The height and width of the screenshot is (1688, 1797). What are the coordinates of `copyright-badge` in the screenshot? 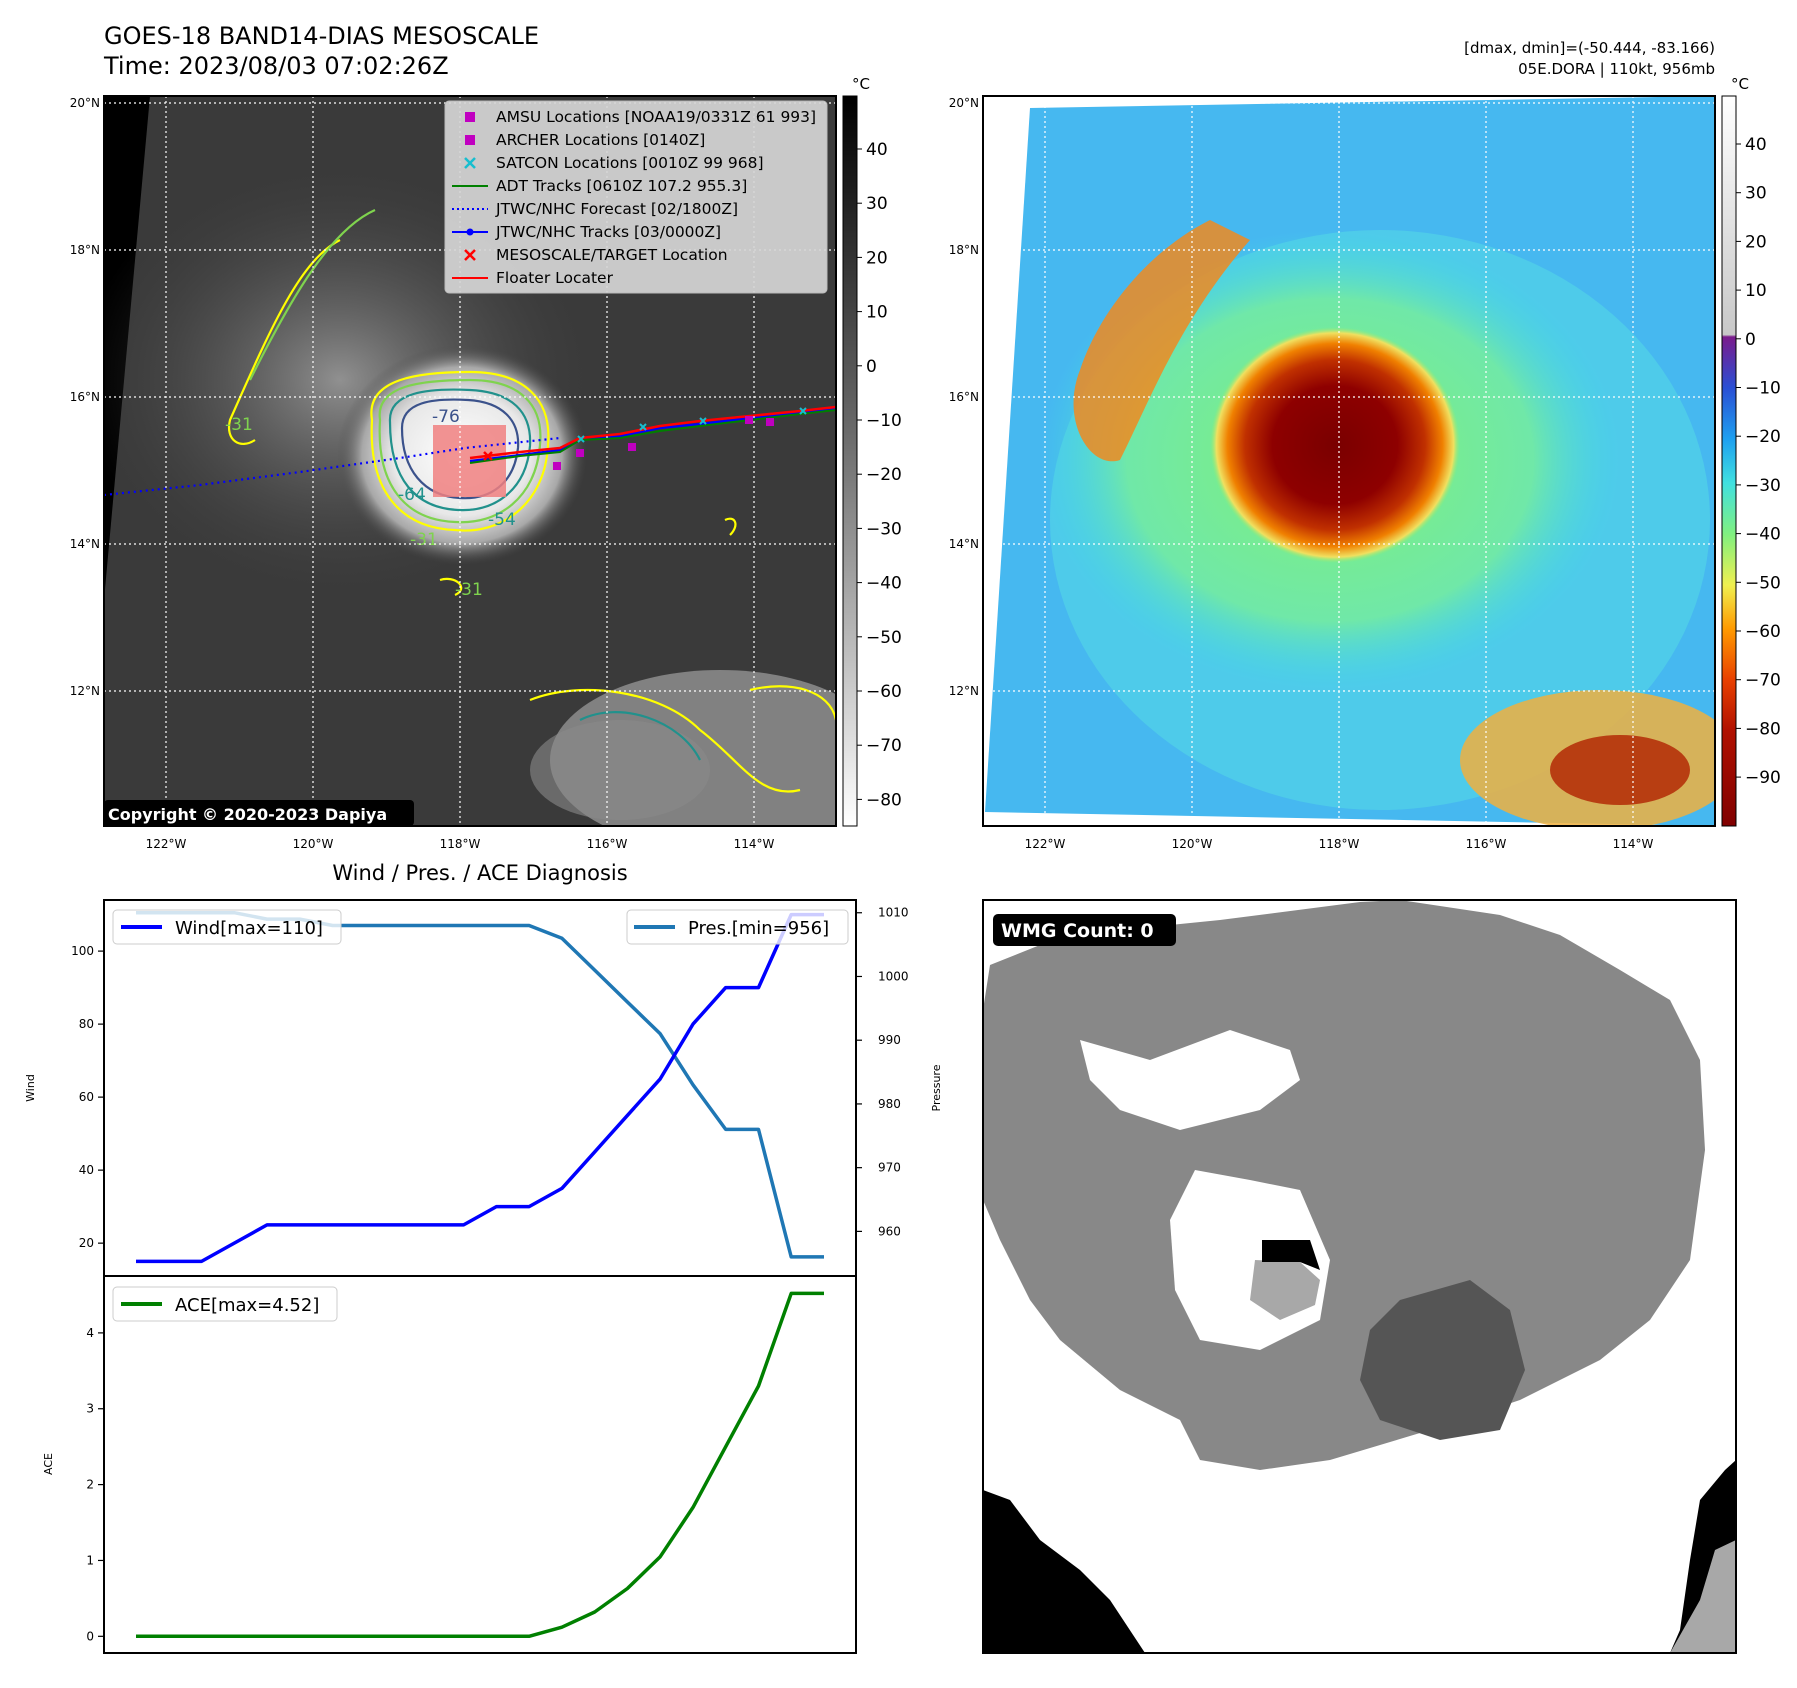 It's located at (259, 813).